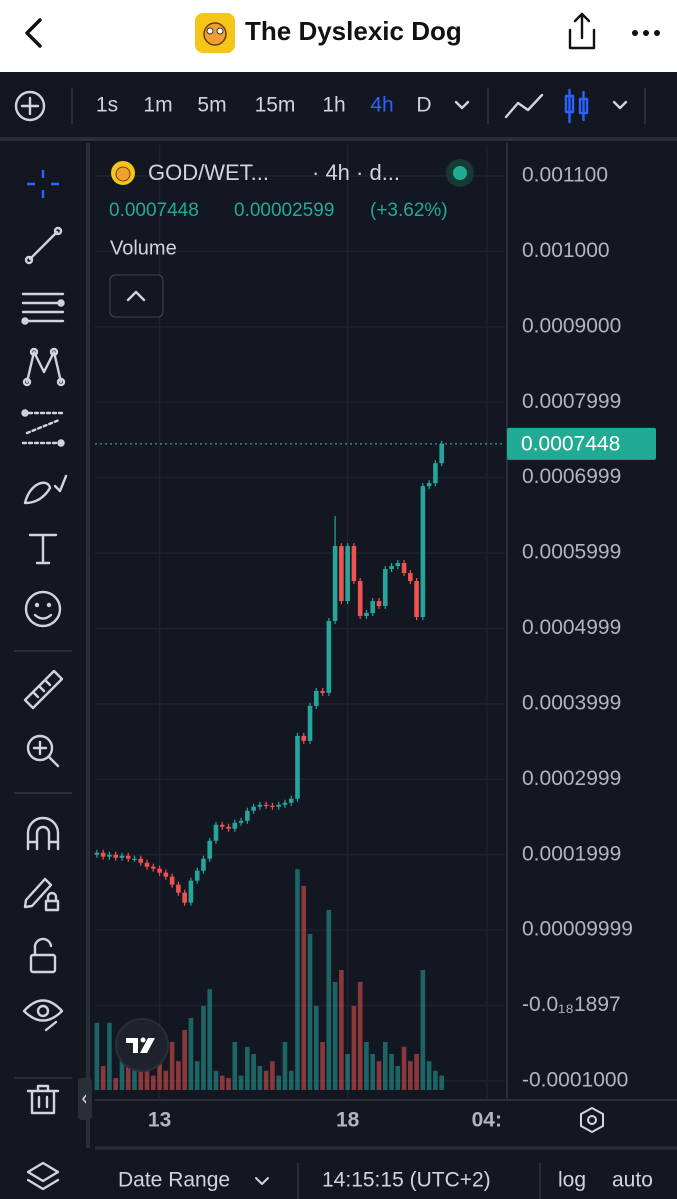 This screenshot has height=1199, width=677. I want to click on pattern-tool, so click(44, 367).